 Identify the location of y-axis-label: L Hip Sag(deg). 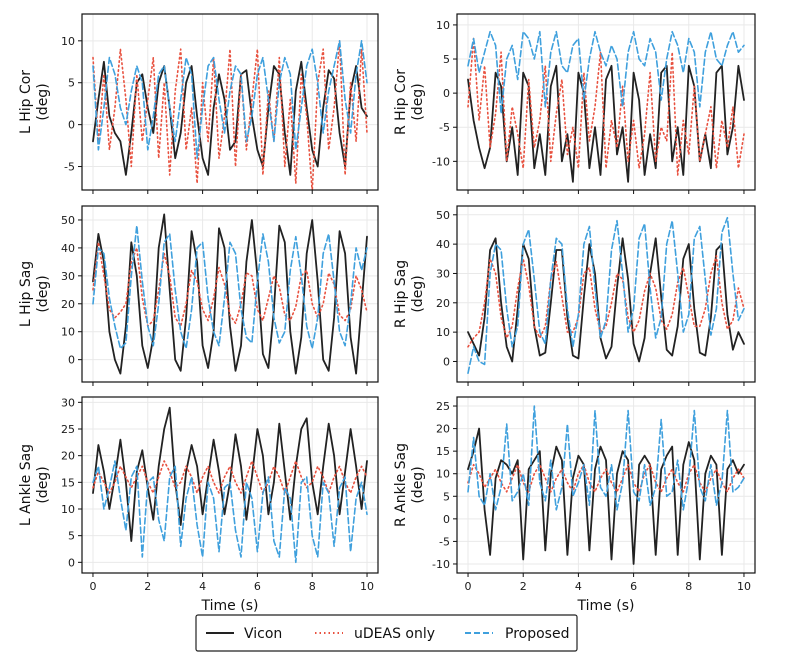
(34, 294).